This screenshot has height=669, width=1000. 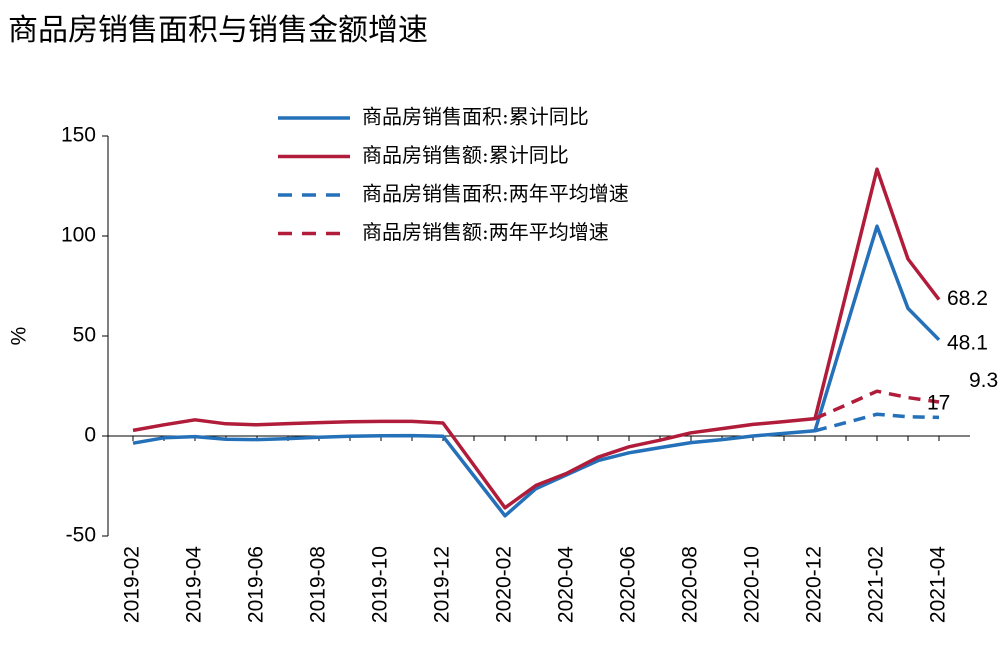 I want to click on legend-label: 商品房销售额:两年平均增速, so click(x=485, y=232).